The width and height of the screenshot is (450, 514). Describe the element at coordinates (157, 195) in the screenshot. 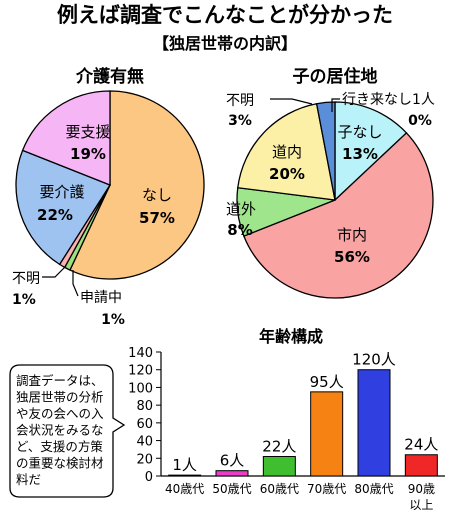

I see `pie1-label-nashi: なし` at that location.